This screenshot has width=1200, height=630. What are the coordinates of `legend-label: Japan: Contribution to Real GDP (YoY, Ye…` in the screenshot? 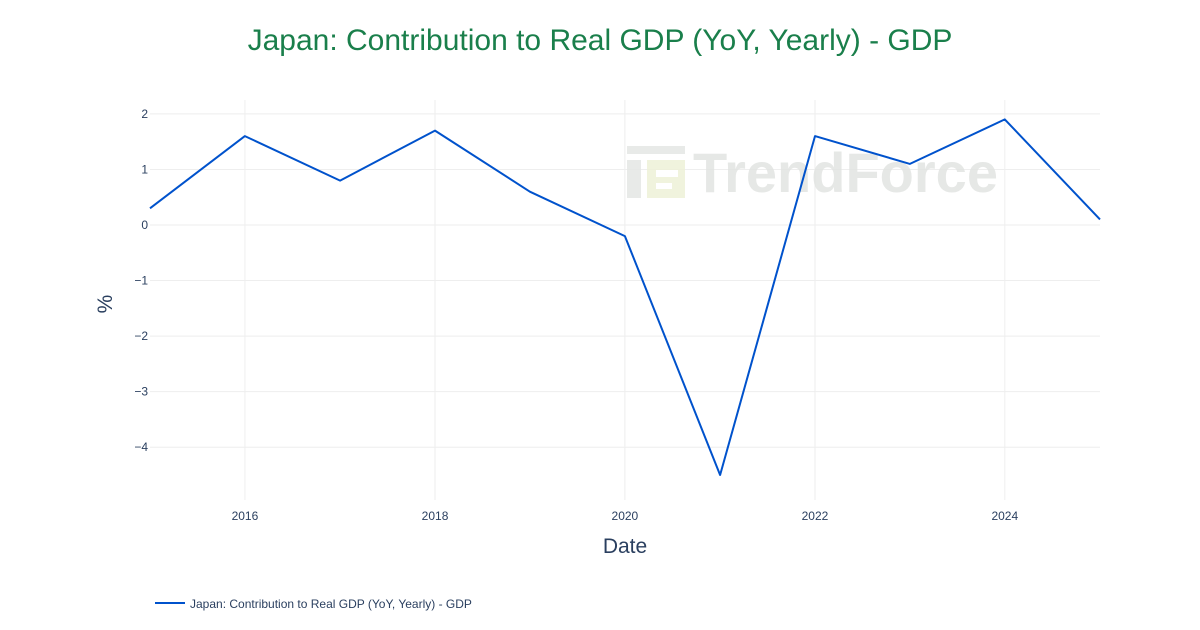 It's located at (331, 604).